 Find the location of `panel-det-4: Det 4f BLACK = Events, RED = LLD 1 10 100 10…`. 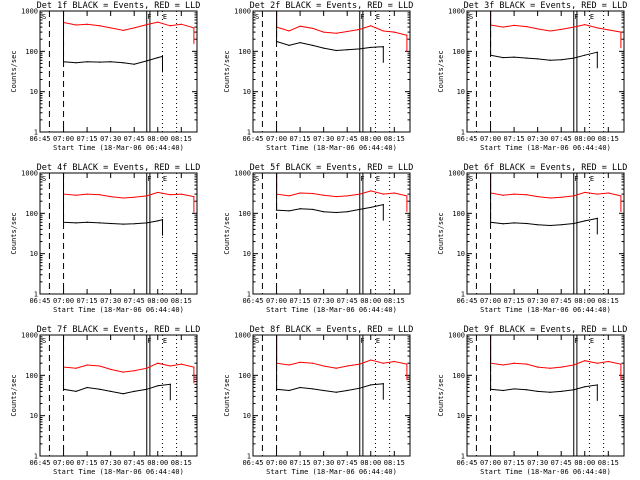

panel-det-4: Det 4f BLACK = Events, RED = LLD 1 10 100 10… is located at coordinates (105, 238).